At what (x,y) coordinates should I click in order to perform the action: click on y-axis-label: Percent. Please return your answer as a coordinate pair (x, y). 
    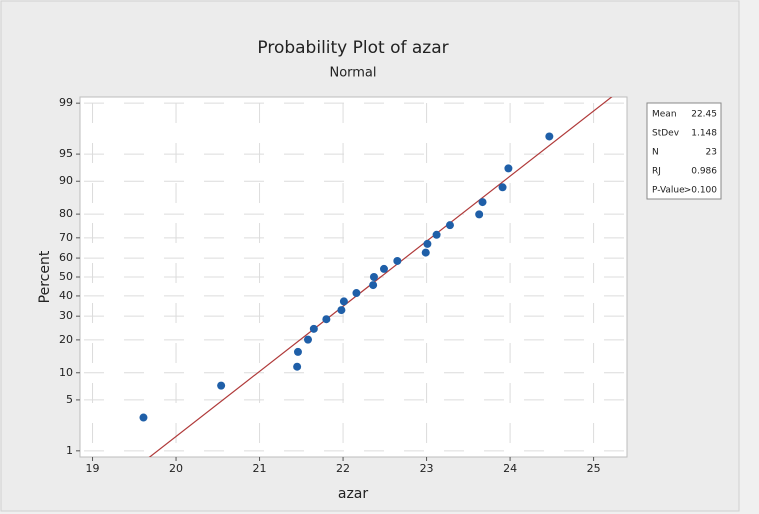
    Looking at the image, I should click on (45, 276).